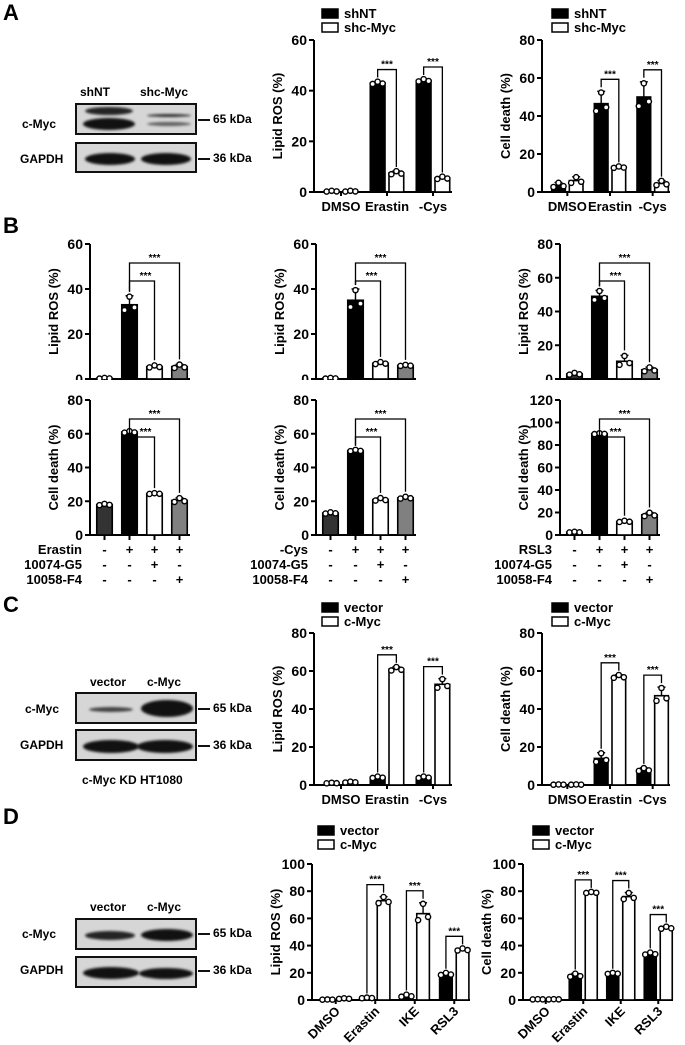 The image size is (685, 1045). I want to click on blot-band-box-cmyc, so click(136, 119).